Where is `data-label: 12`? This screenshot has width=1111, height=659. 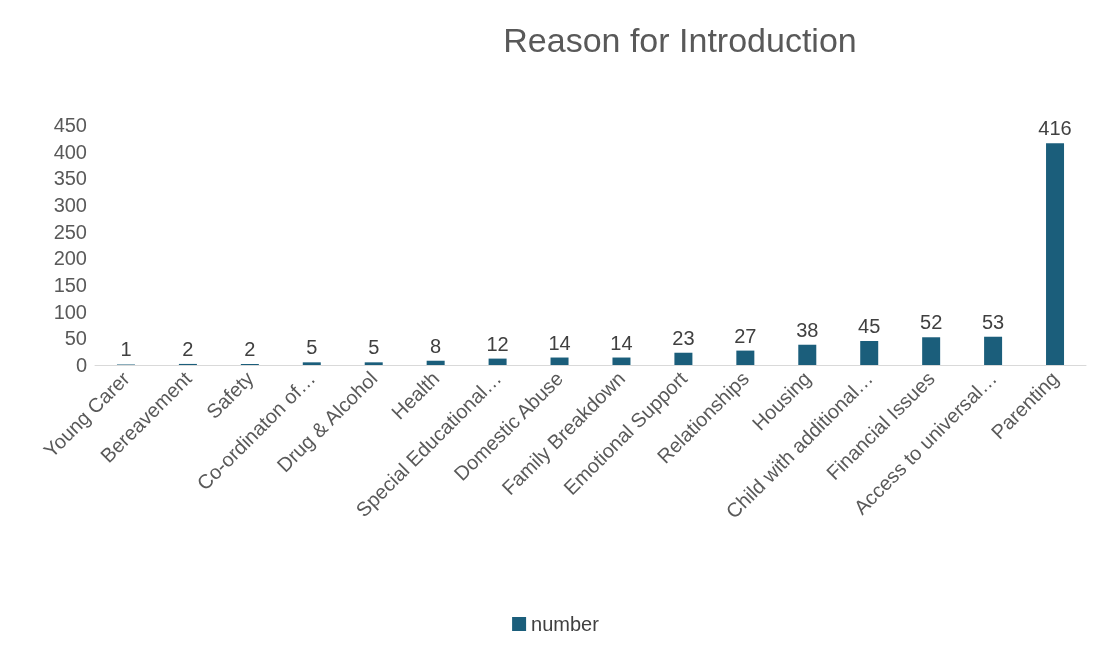
data-label: 12 is located at coordinates (497, 343).